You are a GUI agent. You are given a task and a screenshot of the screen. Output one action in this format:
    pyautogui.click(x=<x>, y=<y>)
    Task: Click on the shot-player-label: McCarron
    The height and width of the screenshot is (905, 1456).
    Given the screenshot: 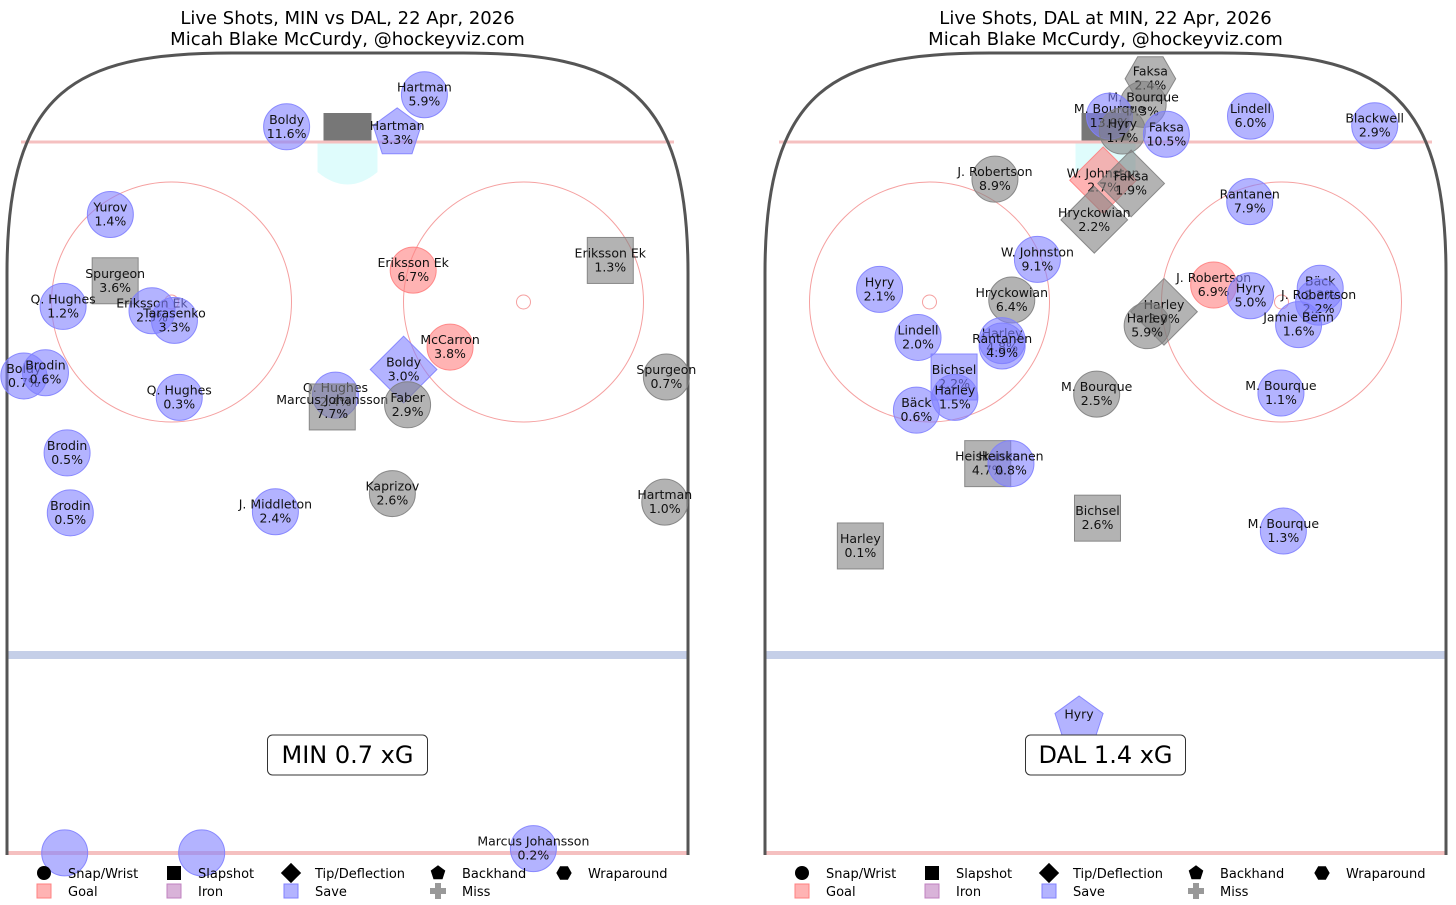 What is the action you would take?
    pyautogui.click(x=449, y=339)
    